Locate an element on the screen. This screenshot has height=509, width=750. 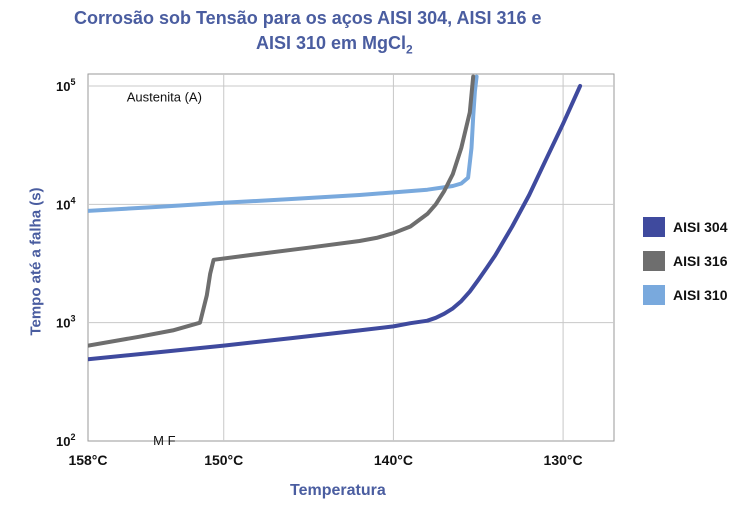
x-tick-label: 150°C is located at coordinates (223, 460).